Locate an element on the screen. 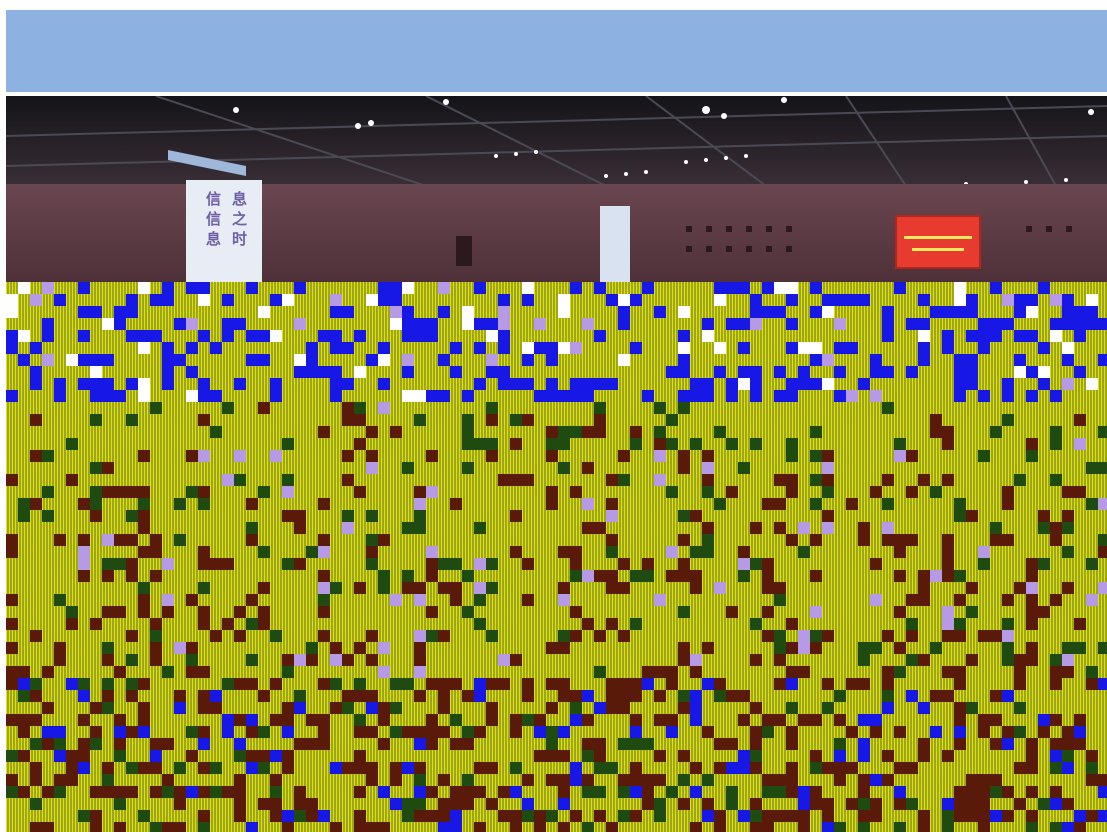 The height and width of the screenshot is (832, 1107). banner-glyph-5: 息 is located at coordinates (213, 239).